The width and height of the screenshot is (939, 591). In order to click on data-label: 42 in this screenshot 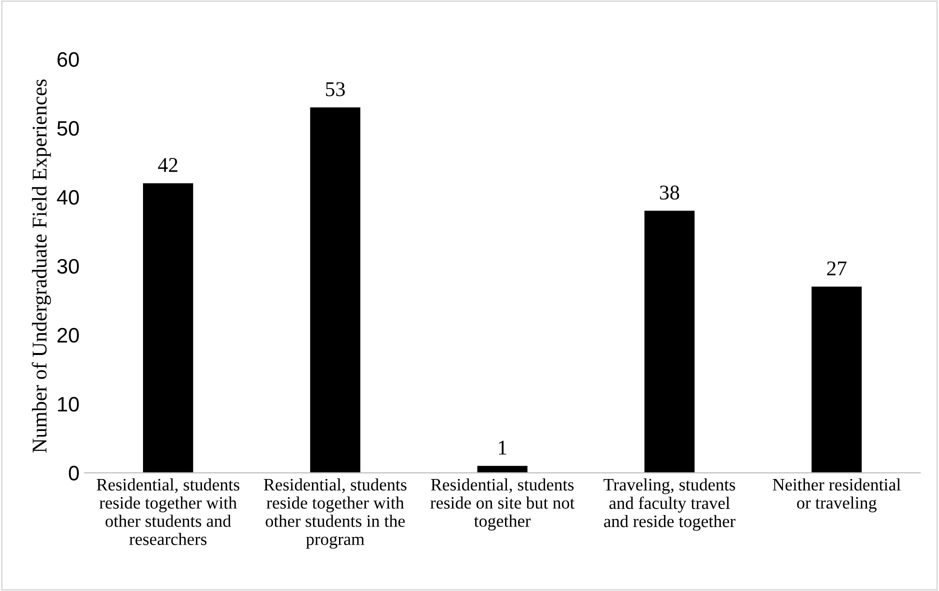, I will do `click(168, 165)`.